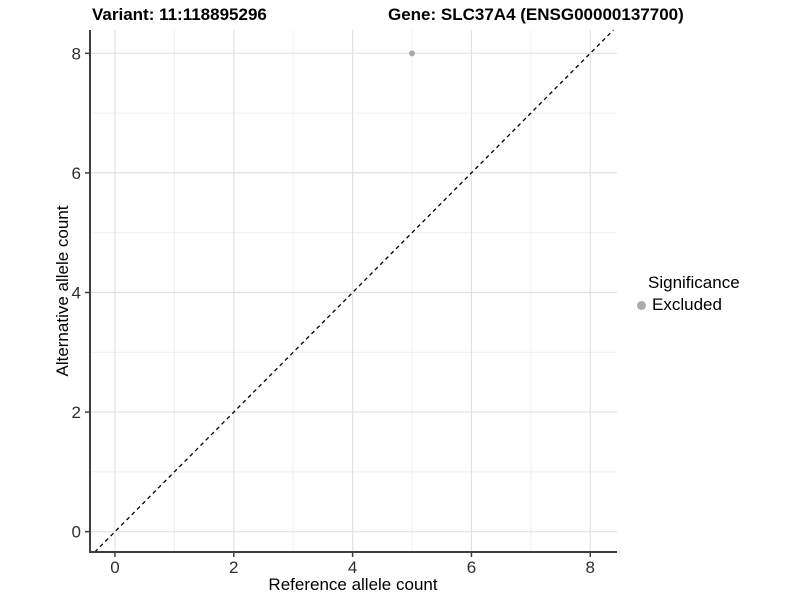 This screenshot has width=800, height=600. Describe the element at coordinates (76, 412) in the screenshot. I see `y-tick-label: 2` at that location.